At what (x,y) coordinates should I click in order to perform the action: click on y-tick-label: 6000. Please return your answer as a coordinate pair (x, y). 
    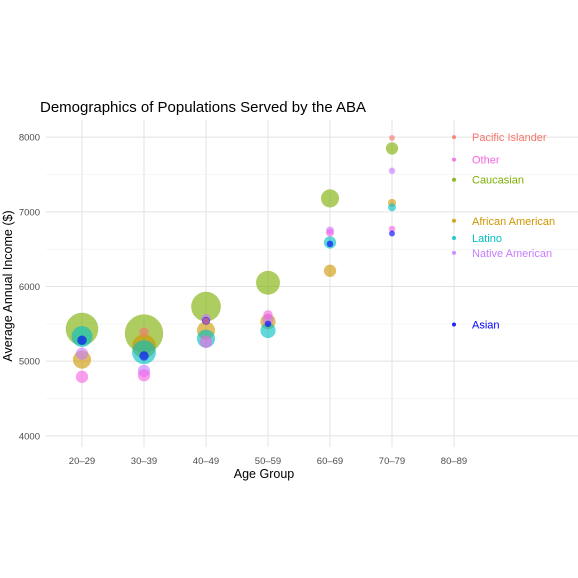
    Looking at the image, I should click on (29, 287).